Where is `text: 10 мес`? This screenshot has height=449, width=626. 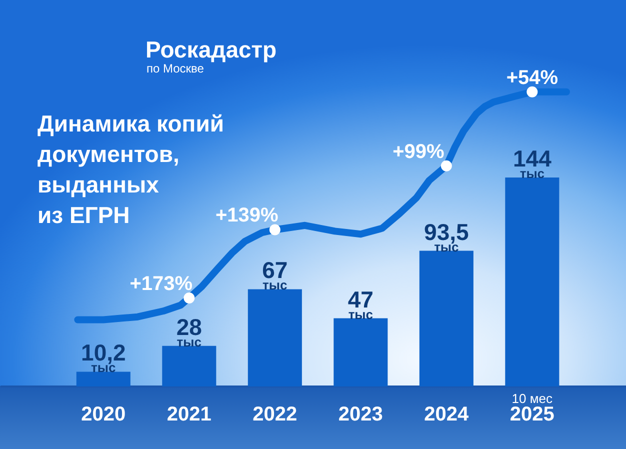 text: 10 мес is located at coordinates (533, 398).